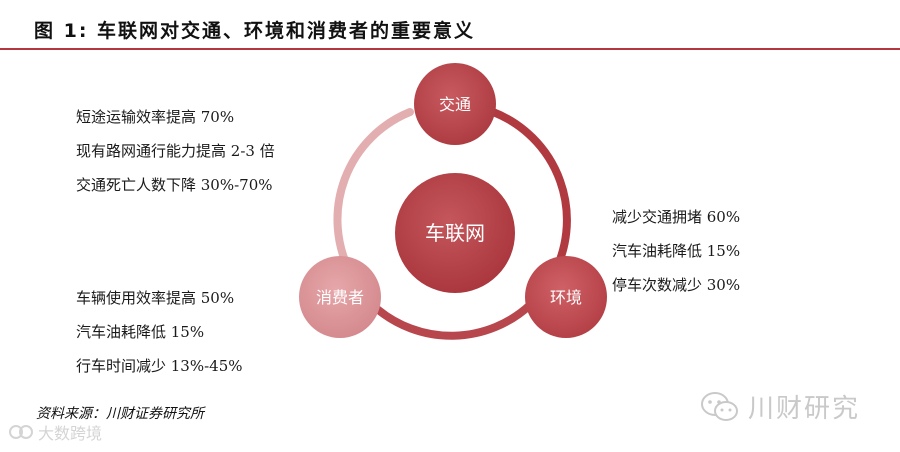  Describe the element at coordinates (120, 414) in the screenshot. I see `source-note: 资料来源：川财证券研究所` at that location.